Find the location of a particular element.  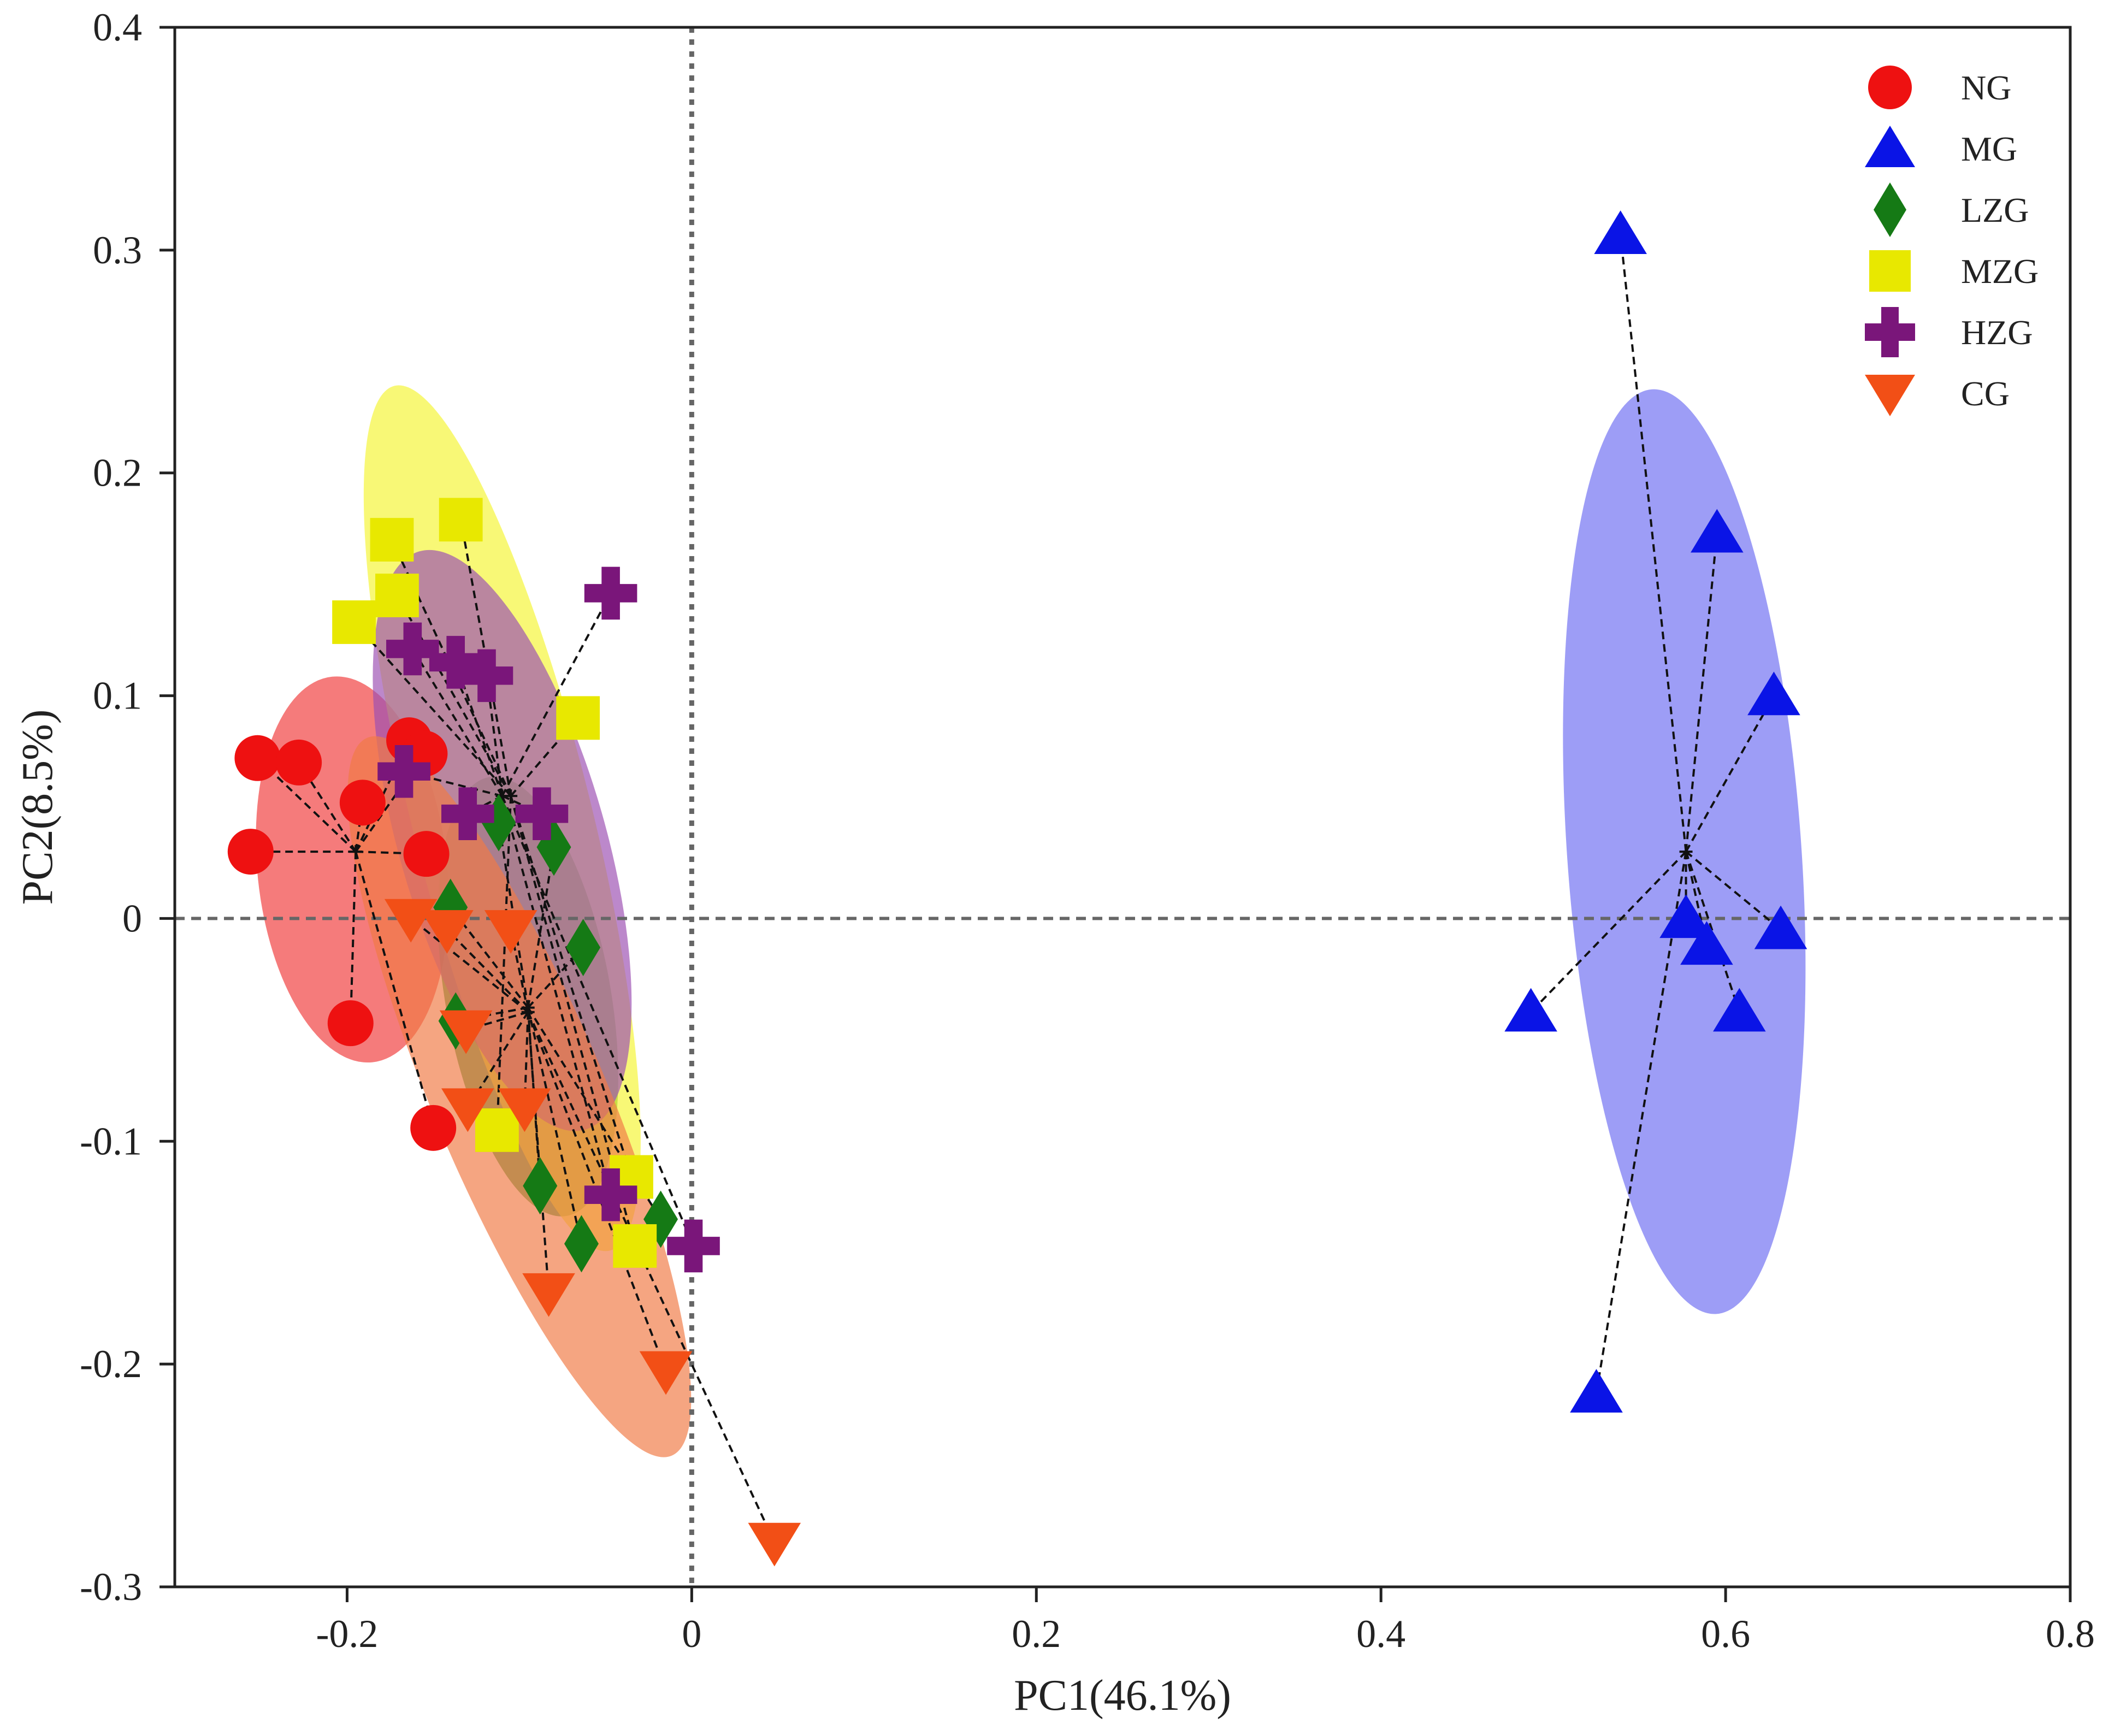

legend-item-mg: MG is located at coordinates (1941, 147).